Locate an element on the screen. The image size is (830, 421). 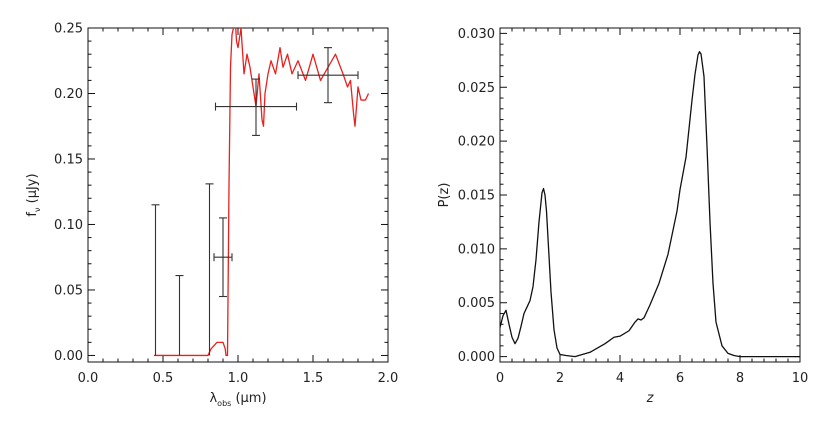
x-tick-label: 6 is located at coordinates (680, 378).